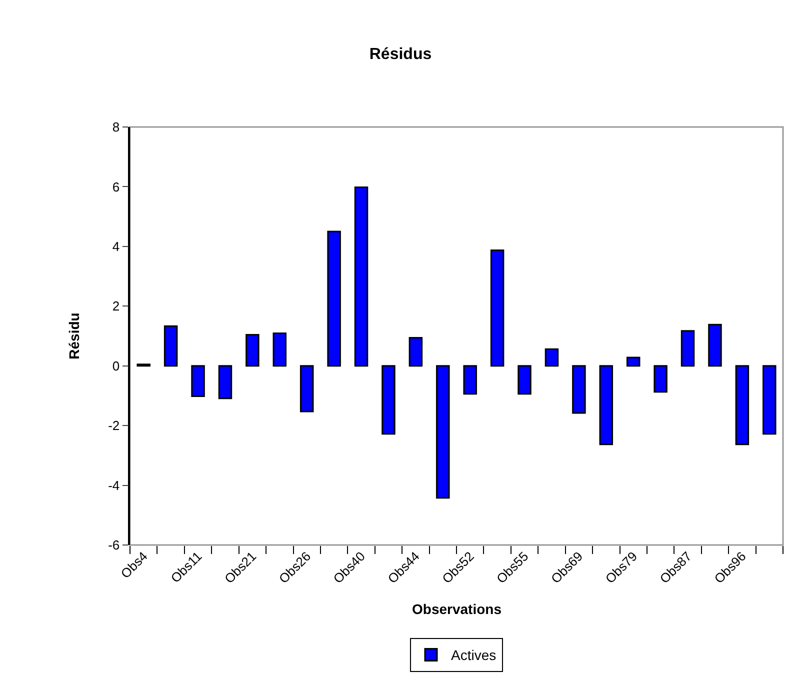  I want to click on y-axis-title: Résidu, so click(74, 336).